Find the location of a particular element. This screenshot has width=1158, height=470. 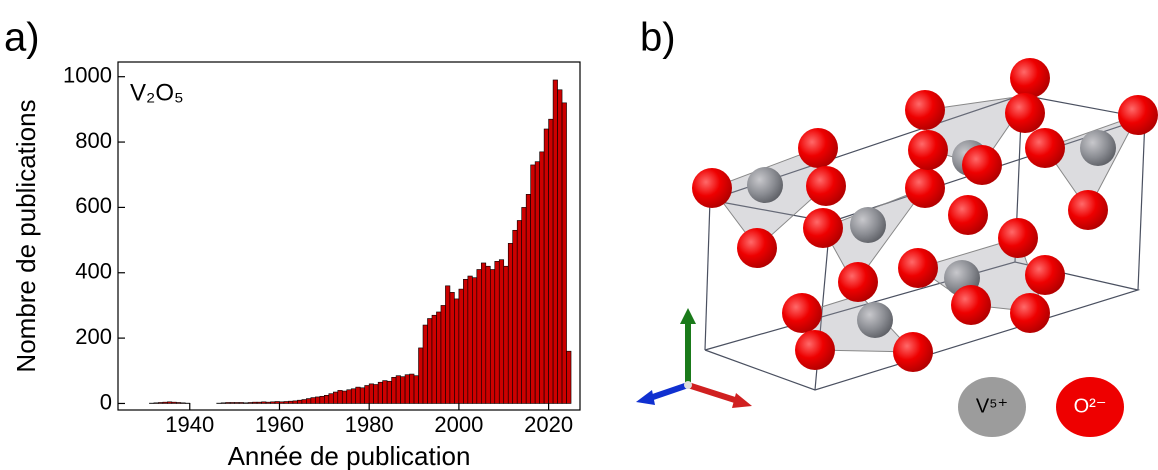

y-tick-label: 400 is located at coordinates (93, 271).